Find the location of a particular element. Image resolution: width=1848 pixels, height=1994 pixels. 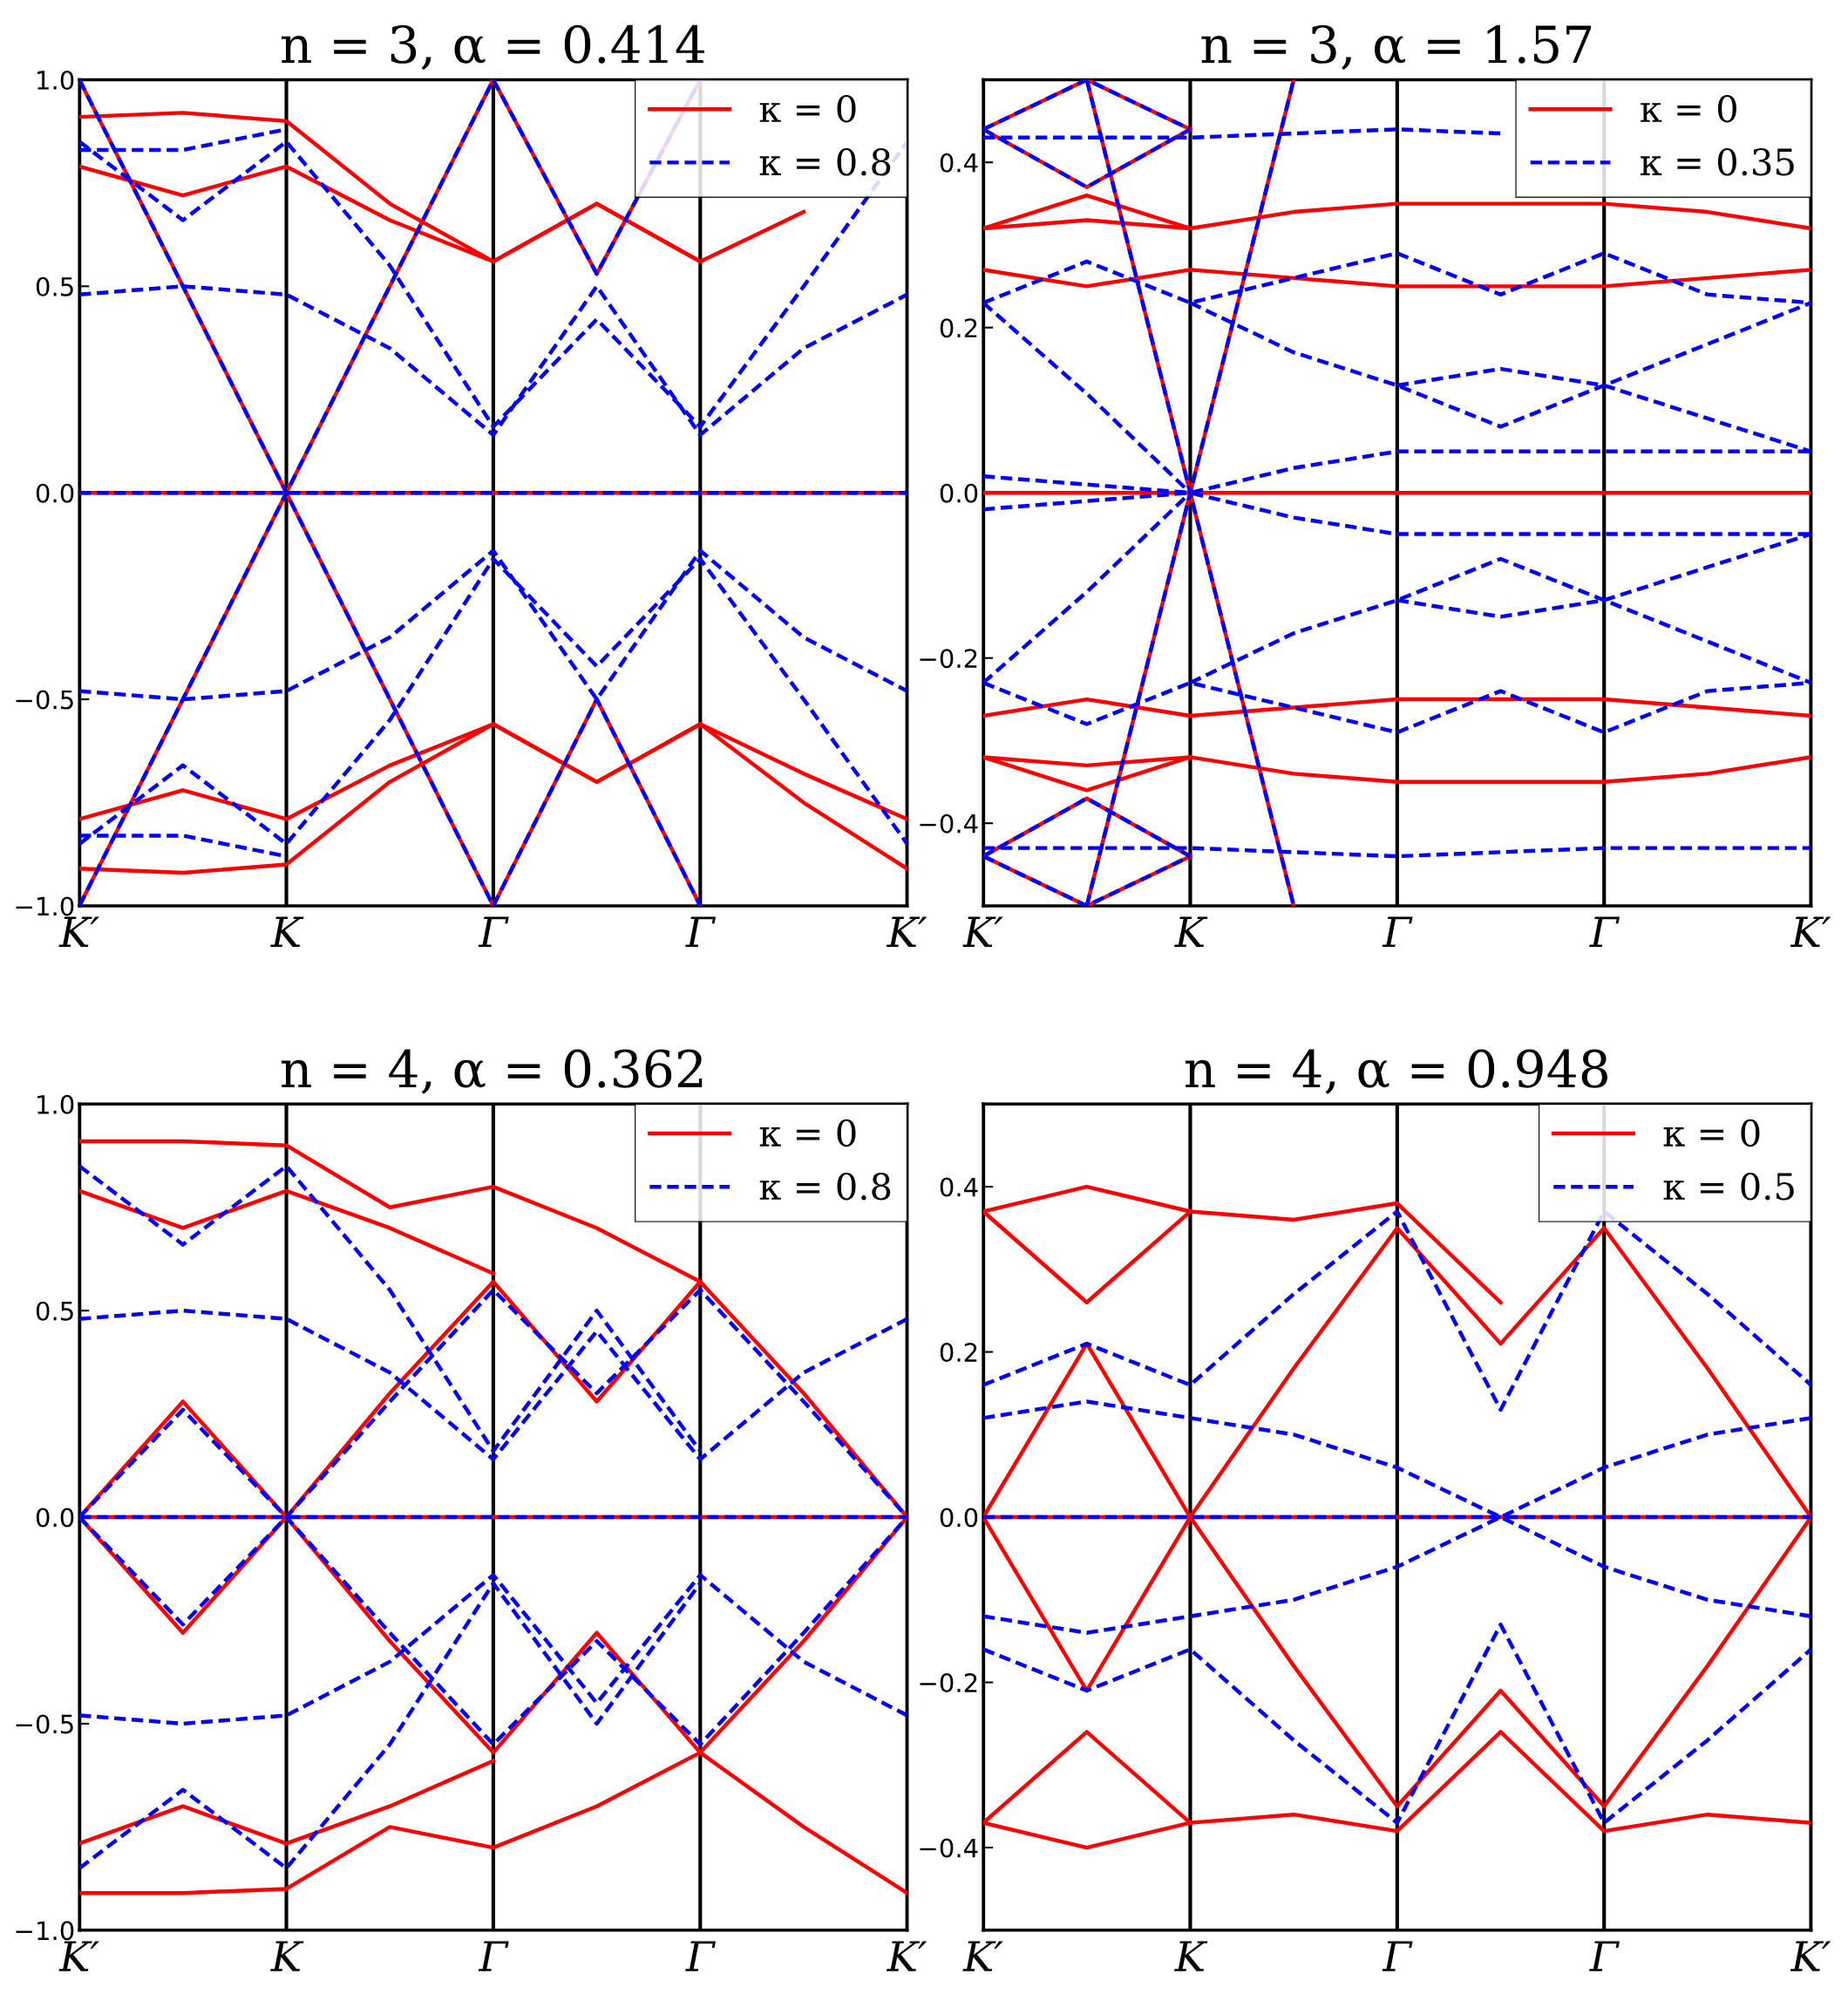

legend-label: κ = 0.5 is located at coordinates (1728, 1186).